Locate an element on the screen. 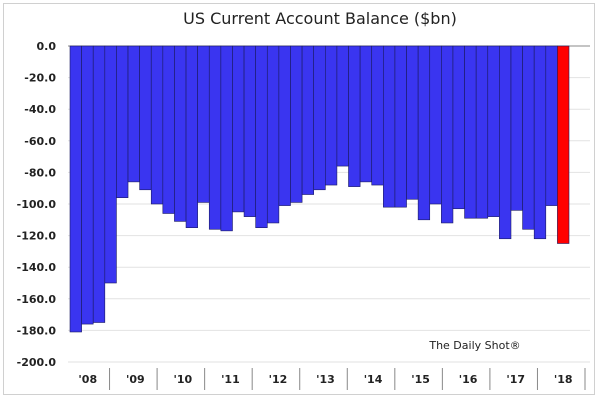  y-tick-label: -100.0 is located at coordinates (37, 204).